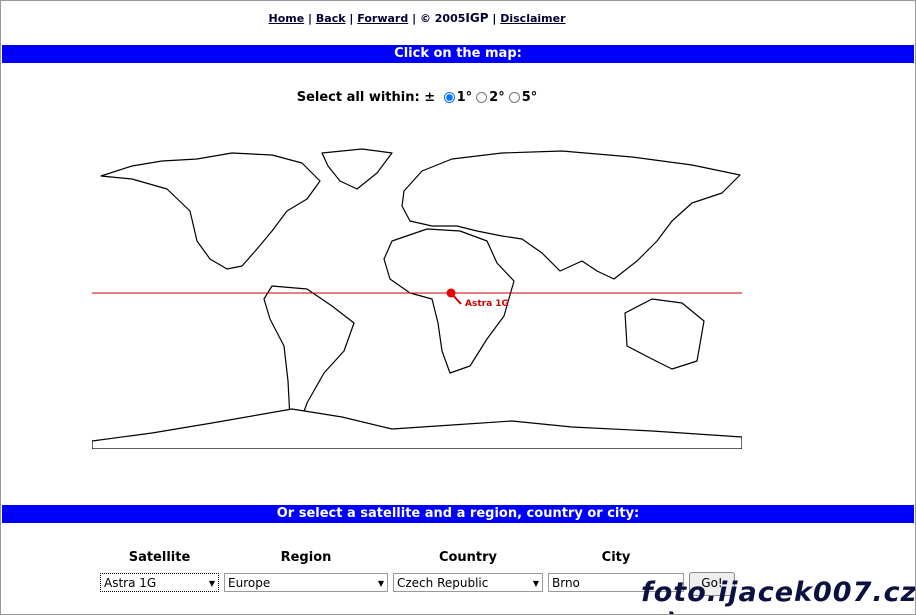  I want to click on country-select: Czech Republic ▼, so click(468, 582).